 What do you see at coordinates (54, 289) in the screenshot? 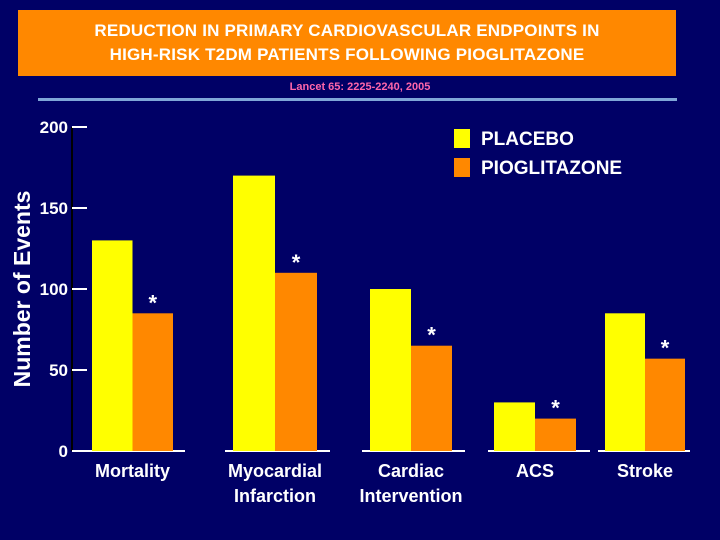
I see `y-tick-label: 100` at bounding box center [54, 289].